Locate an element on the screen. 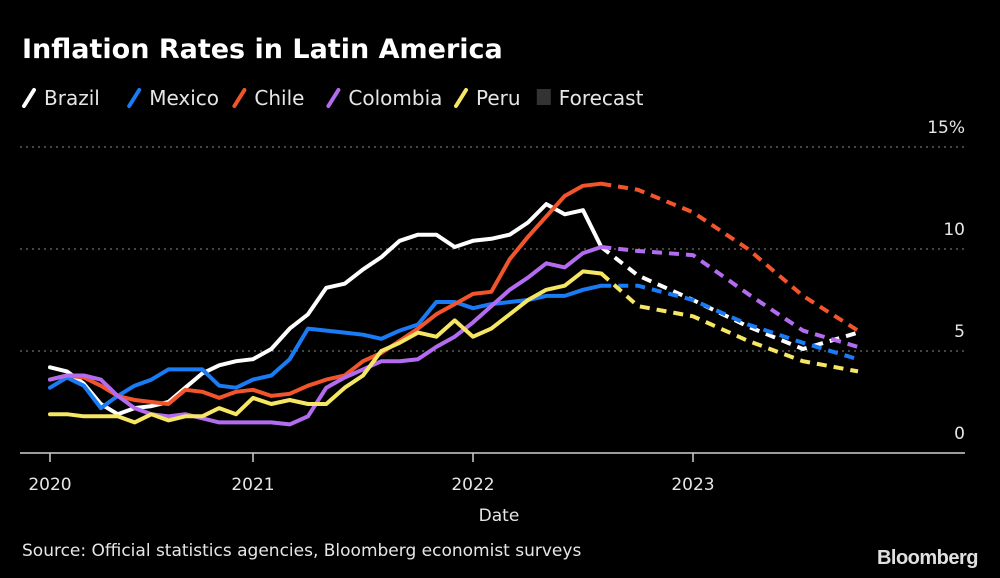  series-line-forecast-chile is located at coordinates (730, 257).